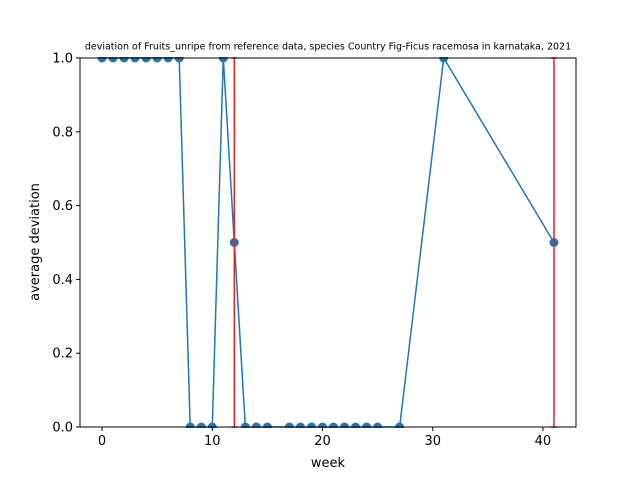  What do you see at coordinates (322, 441) in the screenshot?
I see `x-tick-label: 20` at bounding box center [322, 441].